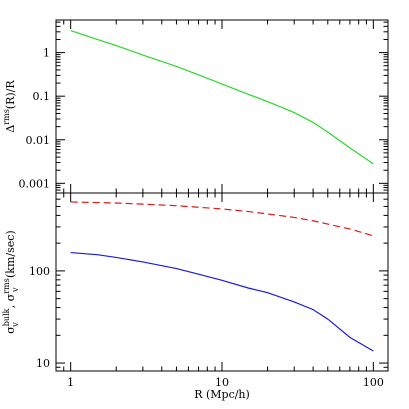  Describe the element at coordinates (70, 382) in the screenshot. I see `x-tick-label: 1` at that location.